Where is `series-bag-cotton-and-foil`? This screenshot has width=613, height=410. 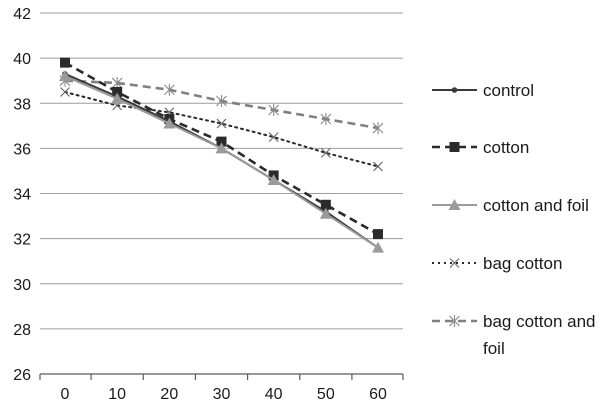
series-bag-cotton-and-foil is located at coordinates (221, 104).